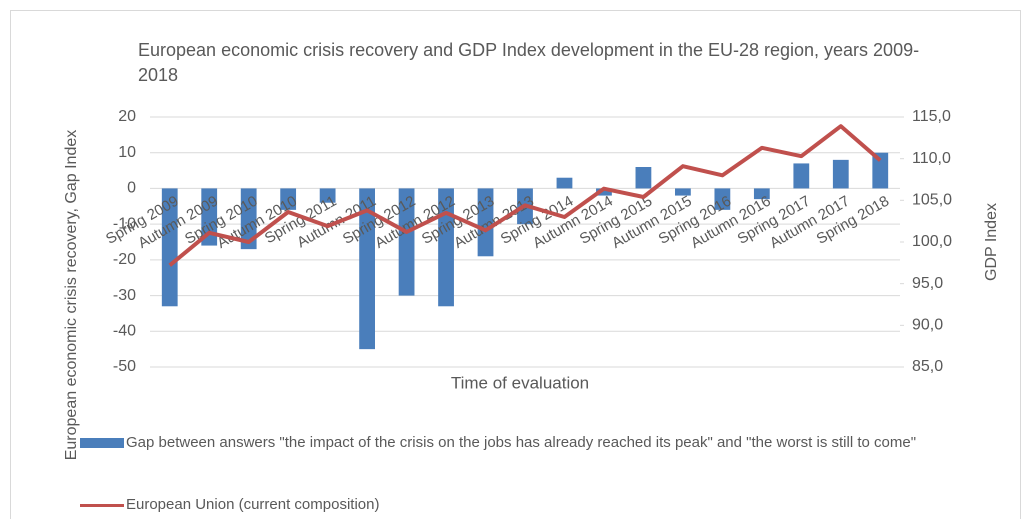 The width and height of the screenshot is (1032, 519). What do you see at coordinates (927, 325) in the screenshot?
I see `y2-tick-label: 90,0` at bounding box center [927, 325].